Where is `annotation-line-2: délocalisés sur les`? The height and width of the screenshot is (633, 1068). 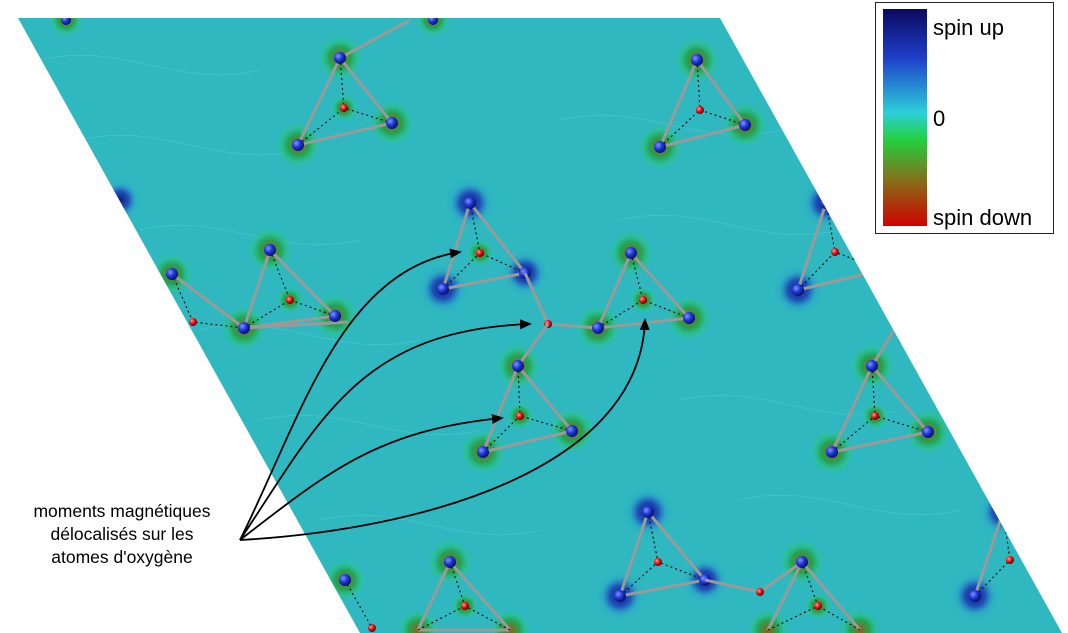
annotation-line-2: délocalisés sur les is located at coordinates (122, 534).